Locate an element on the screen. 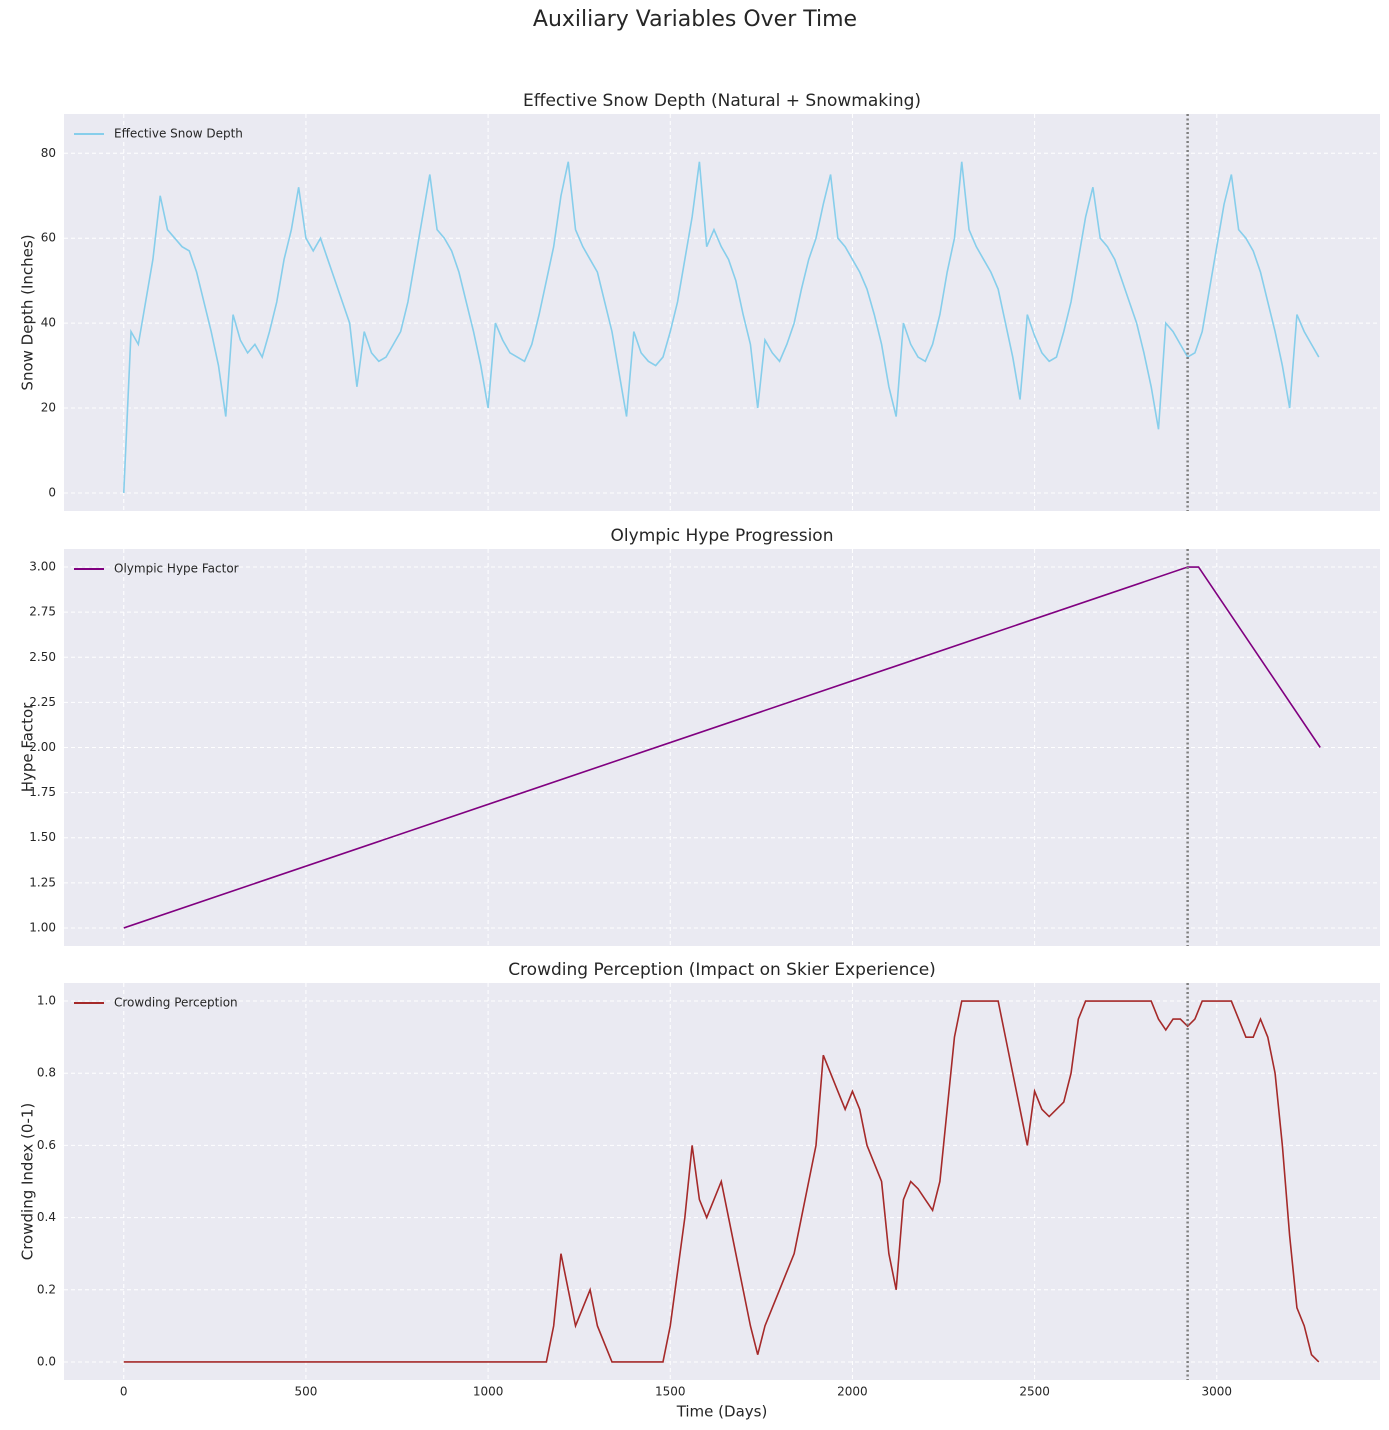  legend-label: Olympic Hype Factor is located at coordinates (176, 569).